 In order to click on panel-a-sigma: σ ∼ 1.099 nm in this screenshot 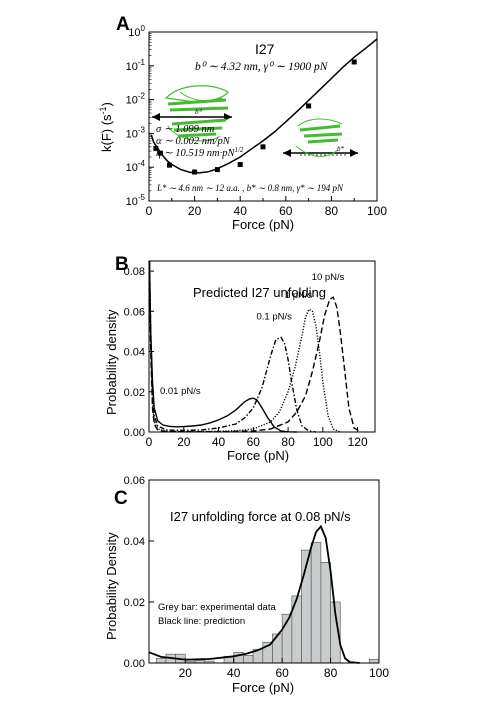, I will do `click(185, 129)`.